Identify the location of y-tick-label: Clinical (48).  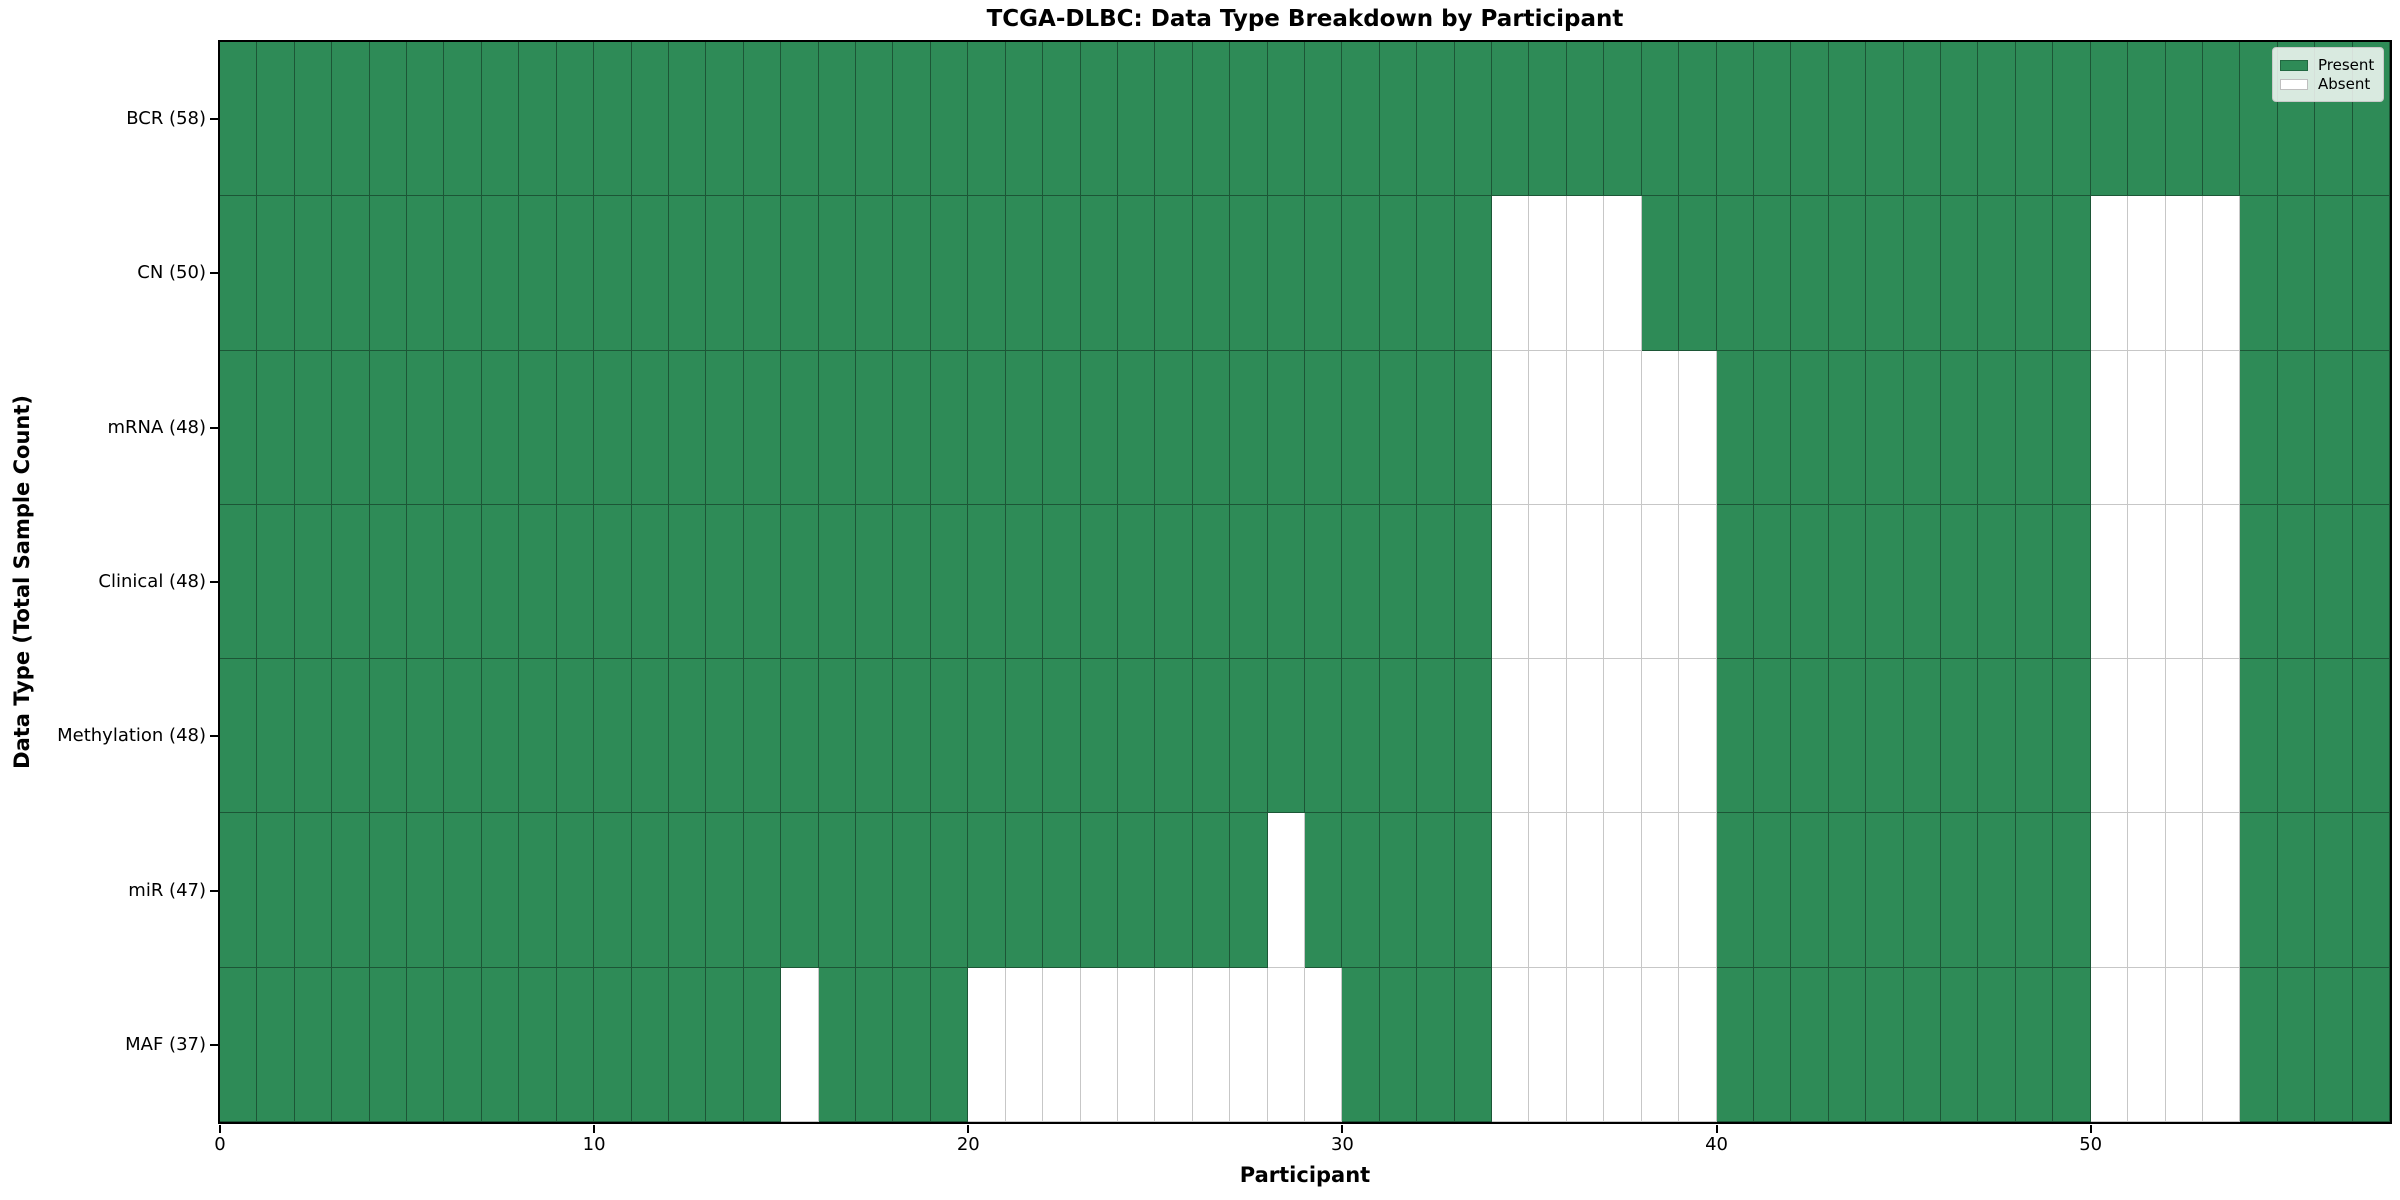
(152, 581).